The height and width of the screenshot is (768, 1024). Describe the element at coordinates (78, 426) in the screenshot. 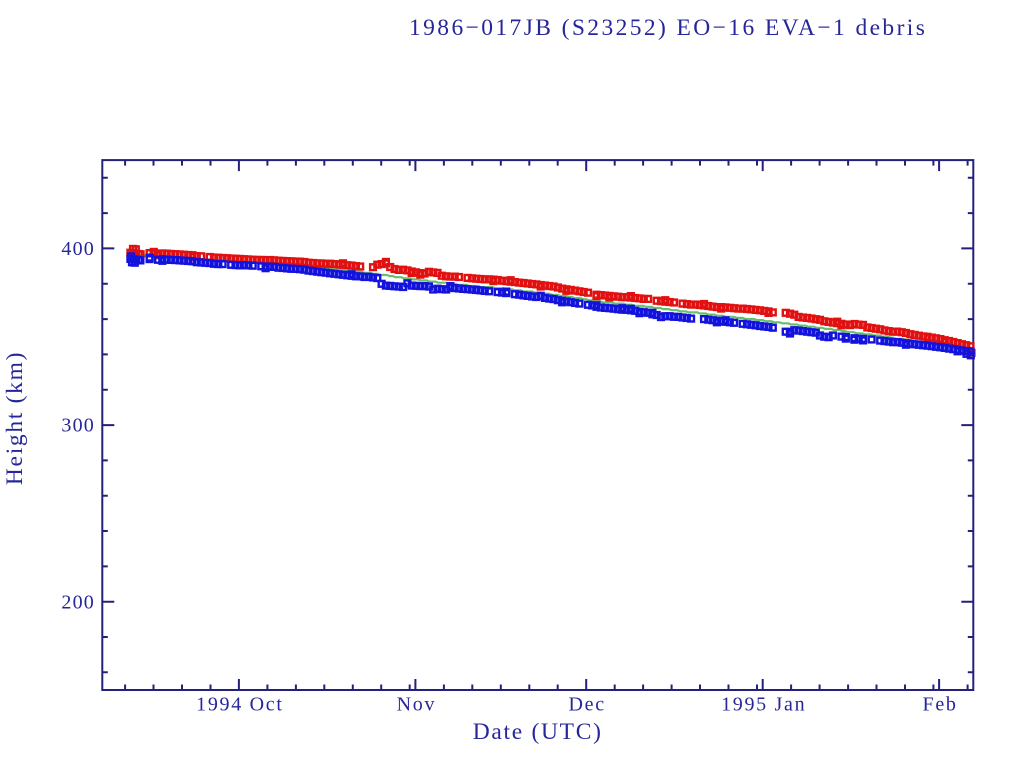

I see `svg-text: 300` at that location.